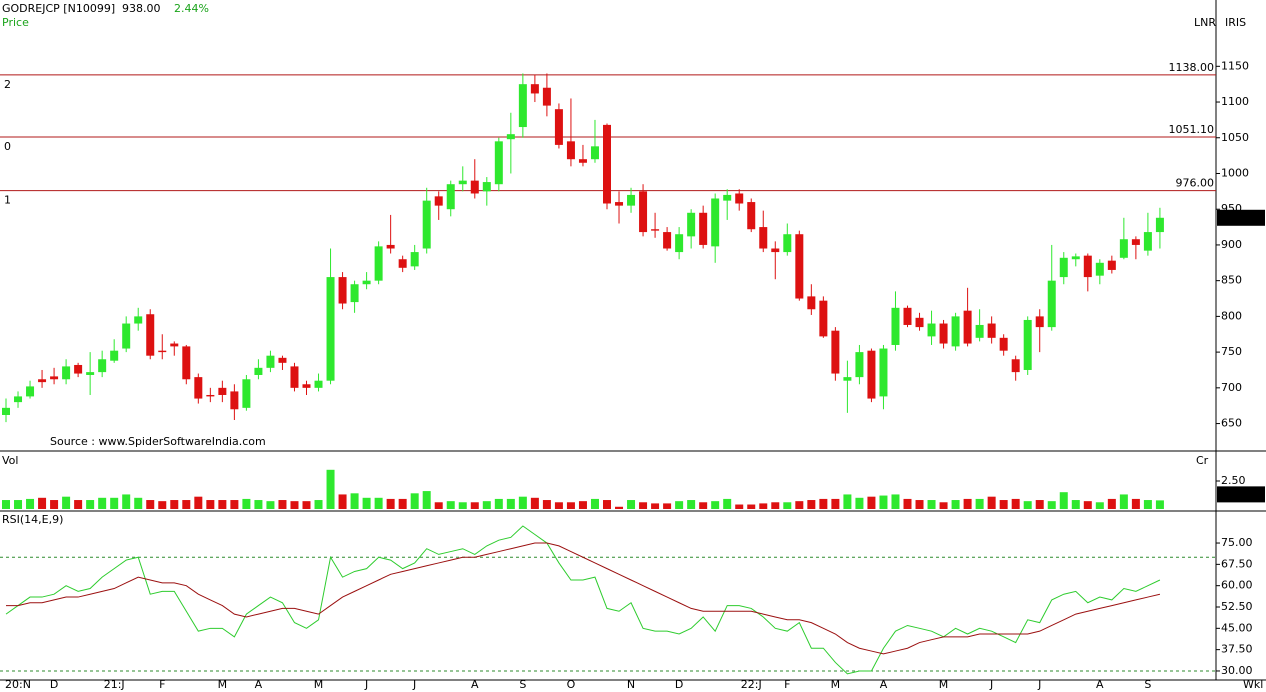 This screenshot has height=692, width=1266. I want to click on y-tick-label: 52.50, so click(1237, 606).